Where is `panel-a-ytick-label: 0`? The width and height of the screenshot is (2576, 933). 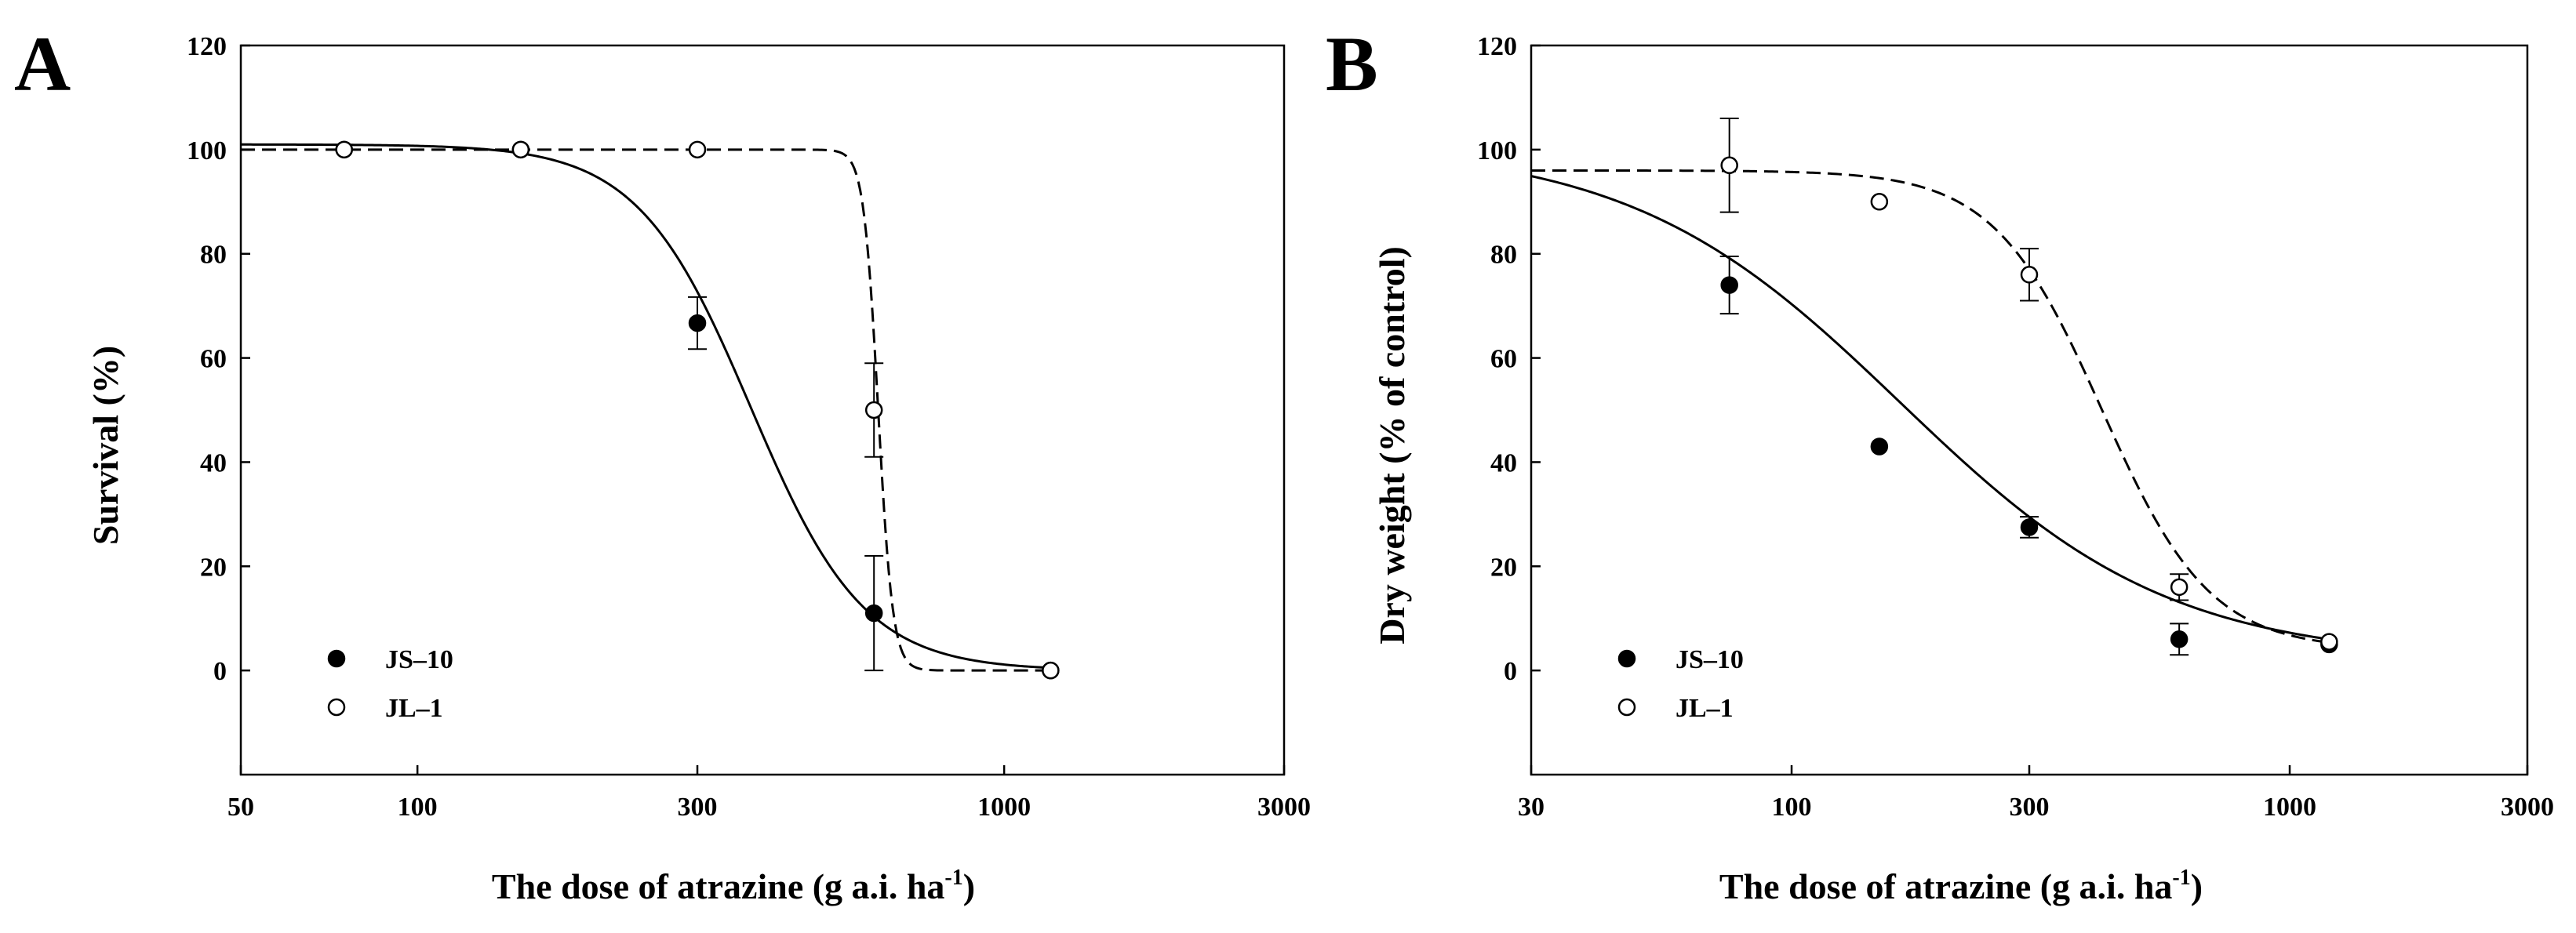 panel-a-ytick-label: 0 is located at coordinates (220, 671).